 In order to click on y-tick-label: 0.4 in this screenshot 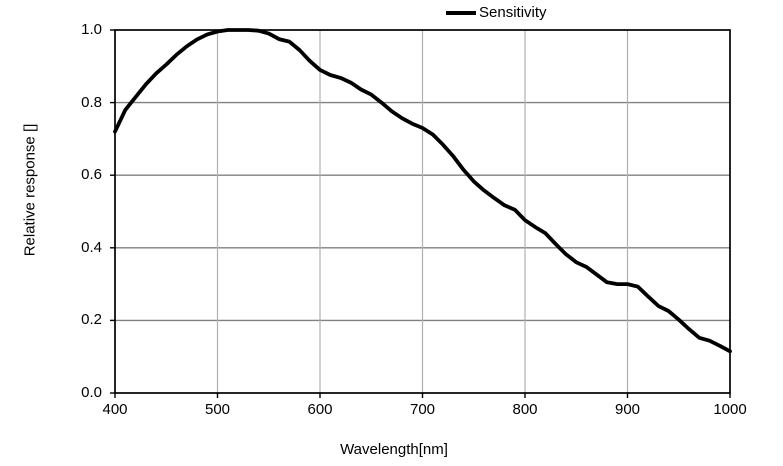, I will do `click(91, 247)`.